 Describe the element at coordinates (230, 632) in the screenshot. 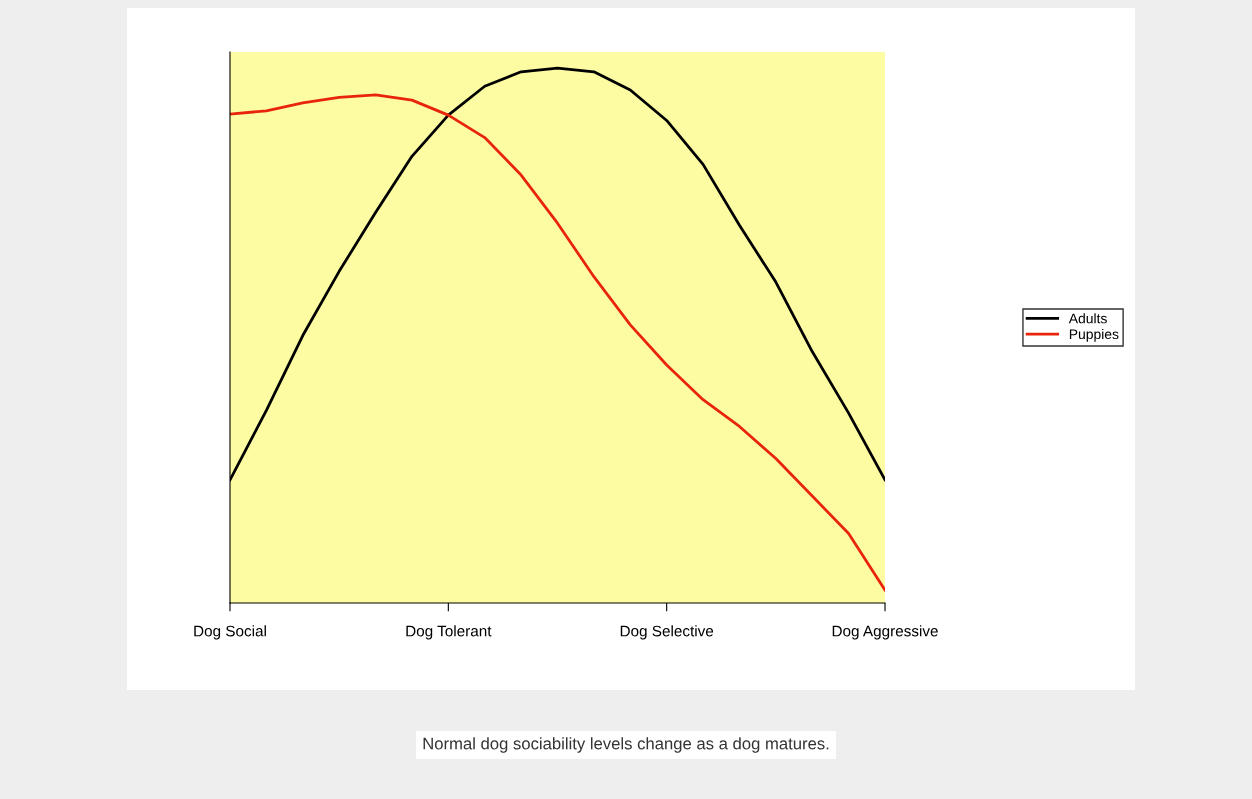

I see `x-tick-label: Dog Social` at that location.